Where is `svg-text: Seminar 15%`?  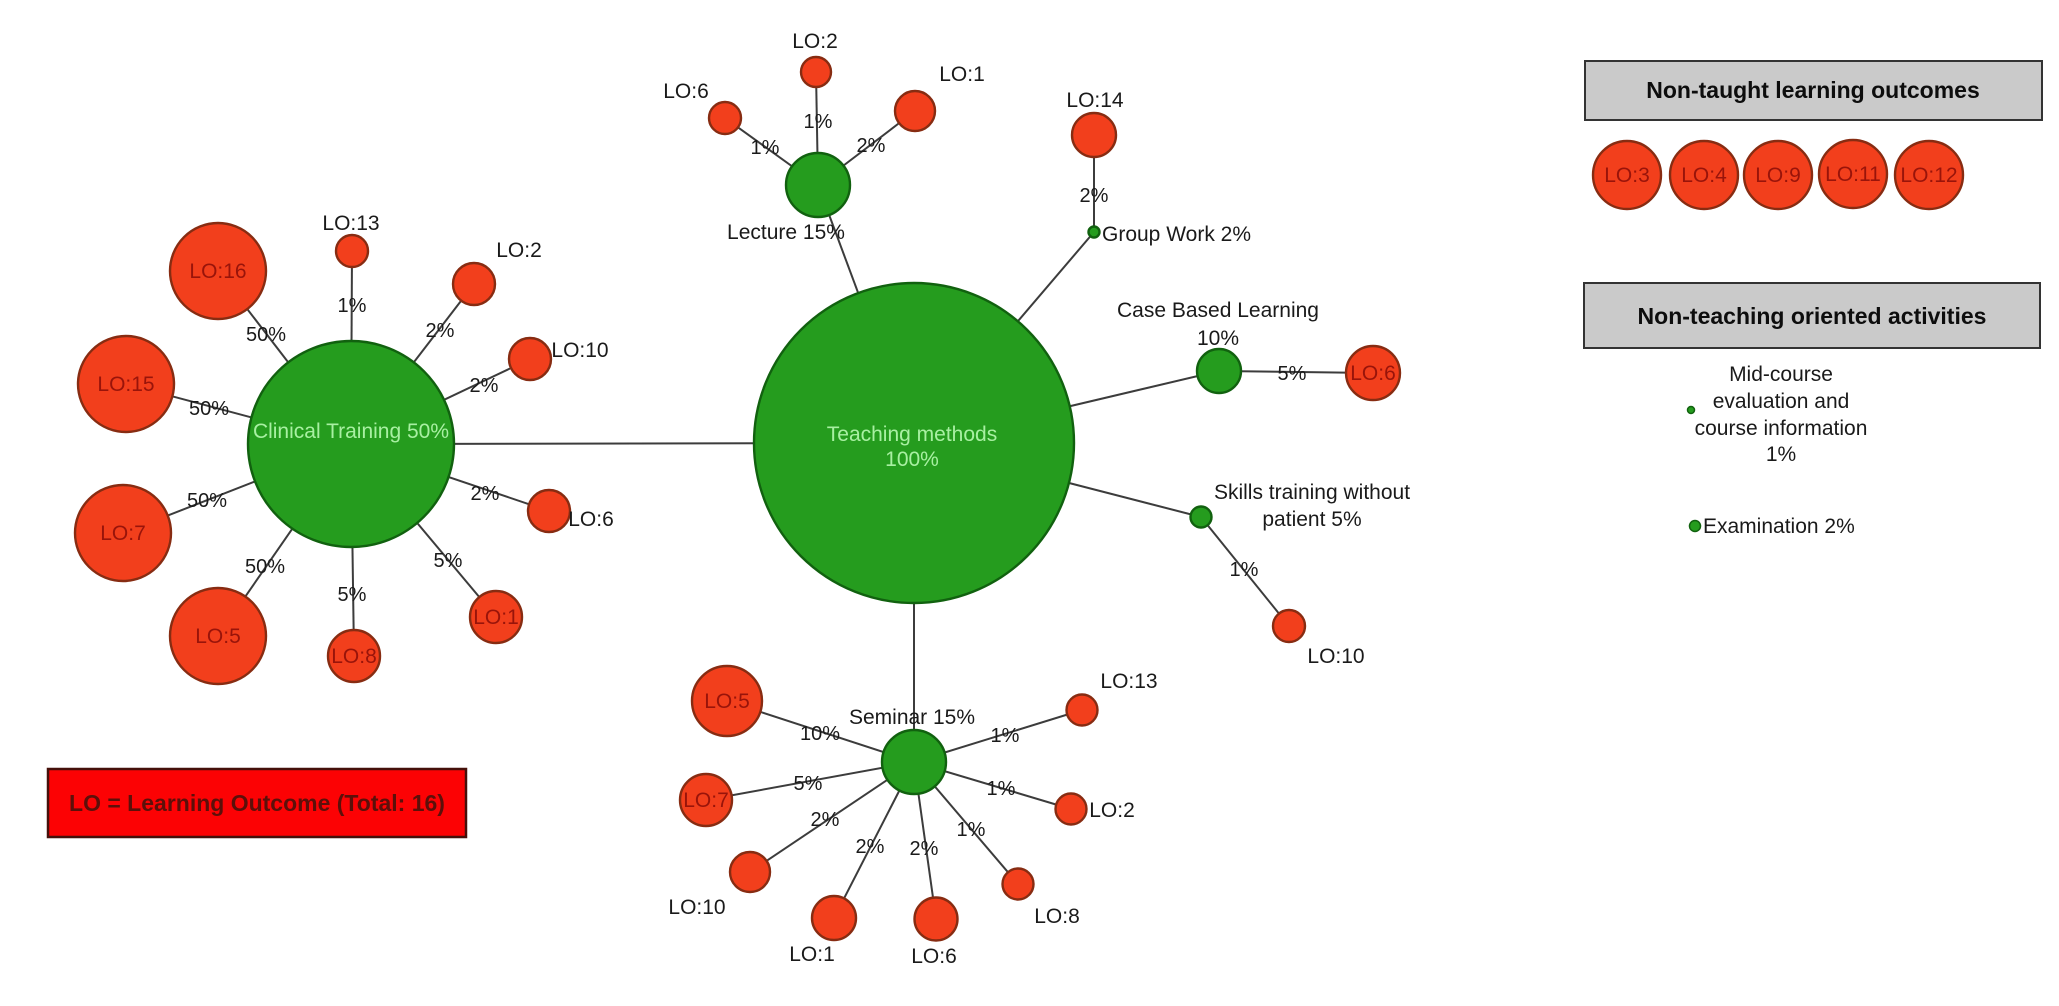
svg-text: Seminar 15% is located at coordinates (912, 717).